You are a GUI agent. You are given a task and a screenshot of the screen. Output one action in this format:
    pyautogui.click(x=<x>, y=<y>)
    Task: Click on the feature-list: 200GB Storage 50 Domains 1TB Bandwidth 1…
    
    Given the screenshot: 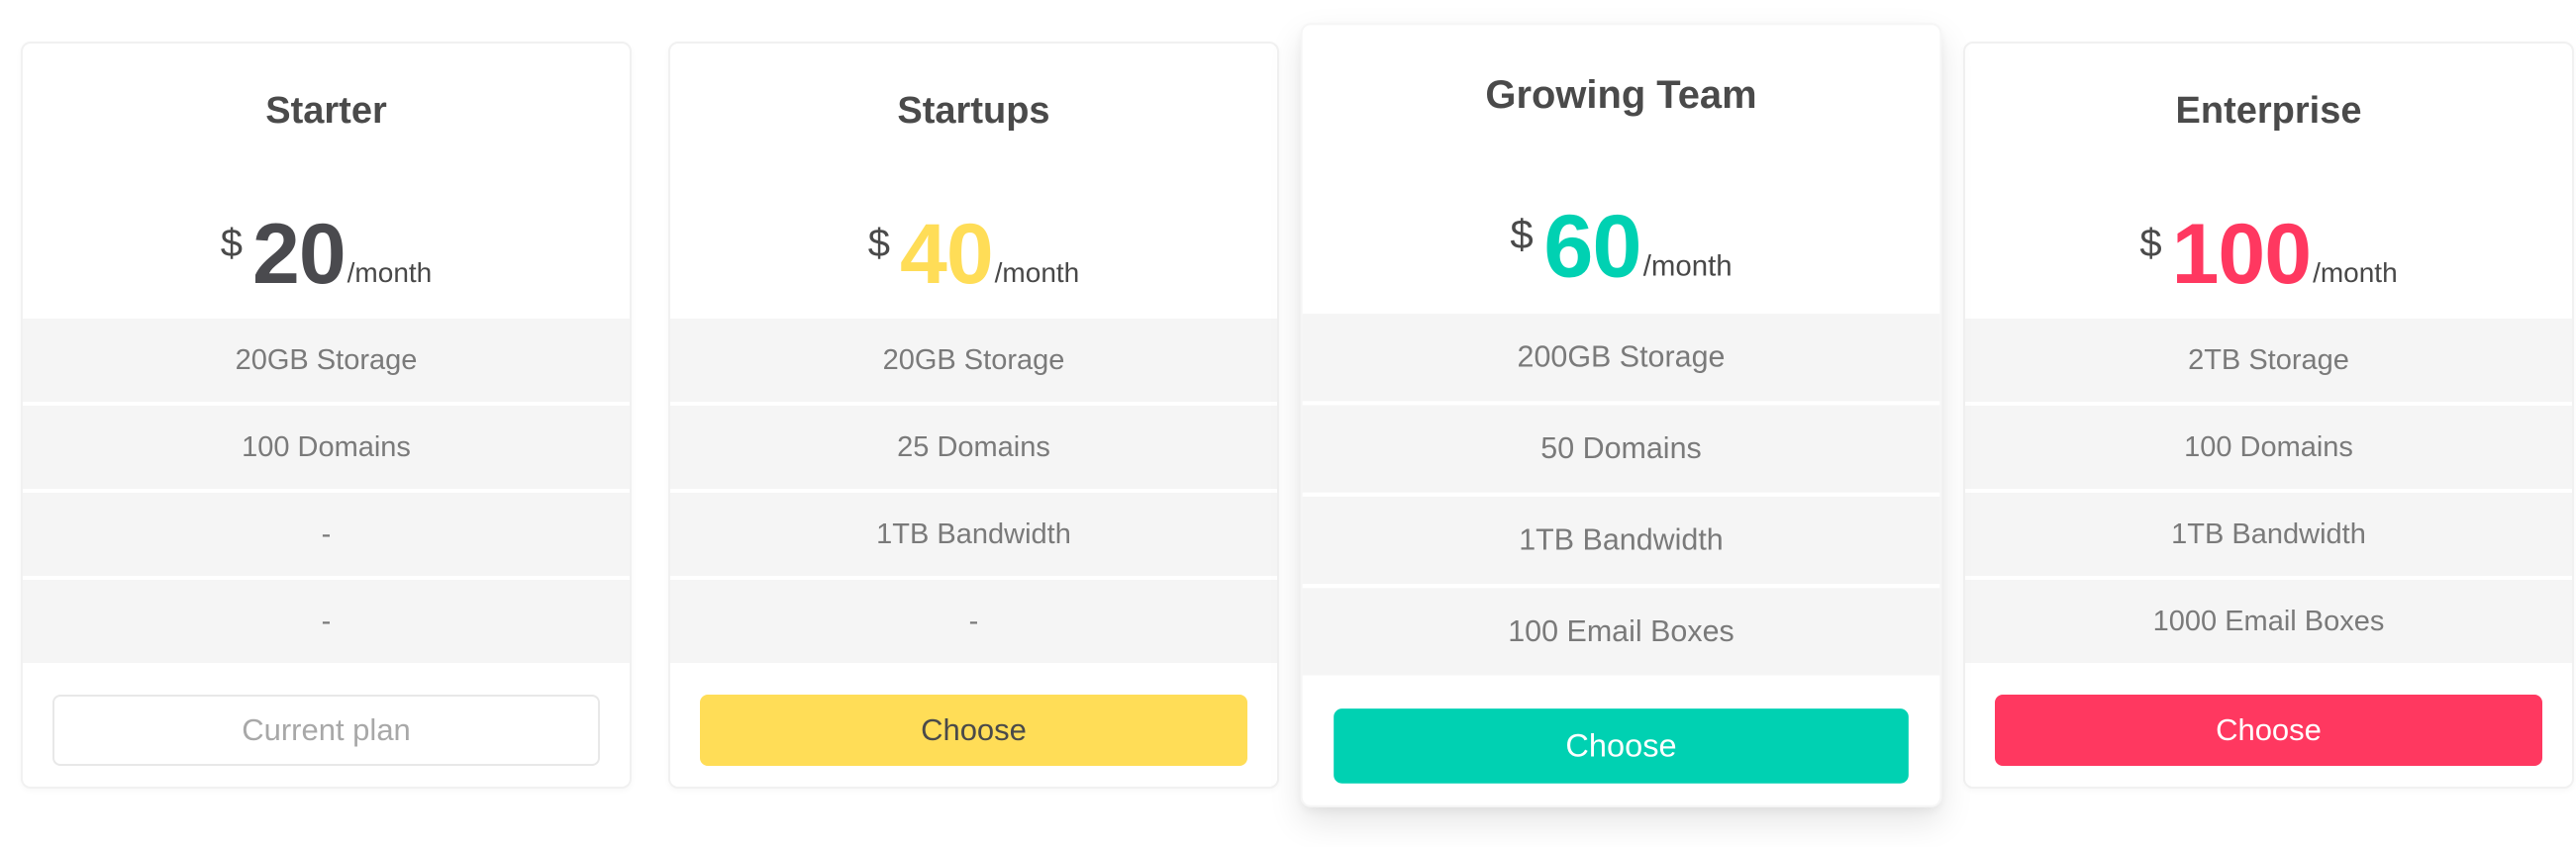 What is the action you would take?
    pyautogui.click(x=1621, y=497)
    